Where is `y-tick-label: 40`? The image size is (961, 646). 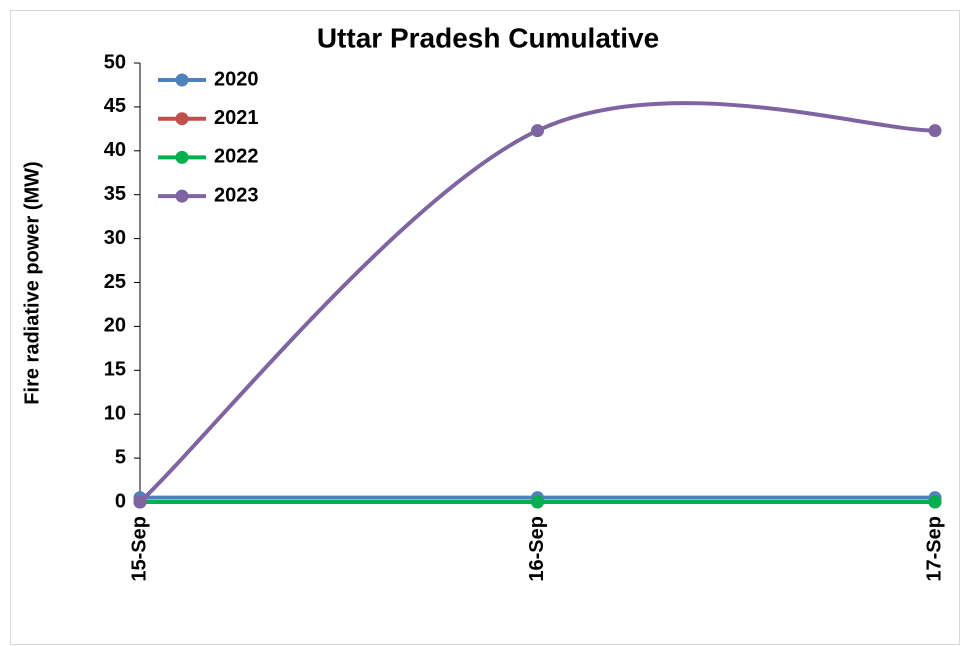
y-tick-label: 40 is located at coordinates (115, 150).